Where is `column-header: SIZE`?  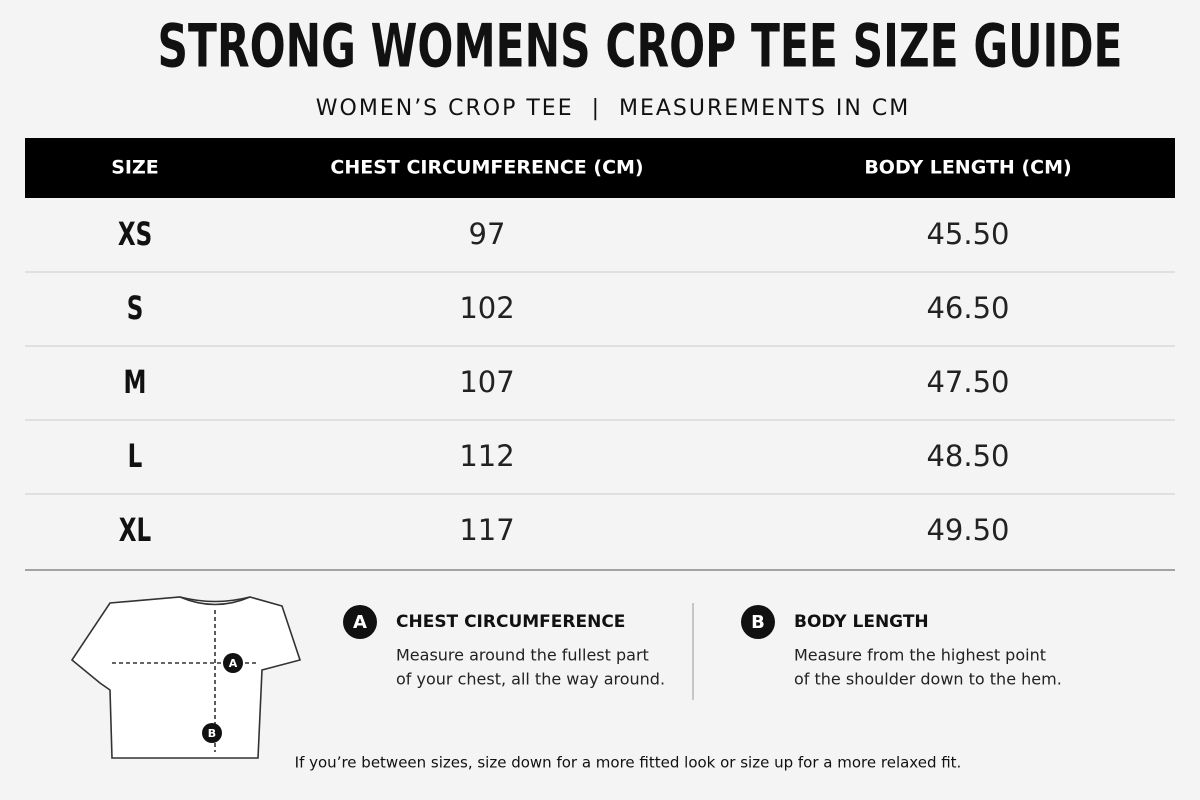 column-header: SIZE is located at coordinates (135, 168).